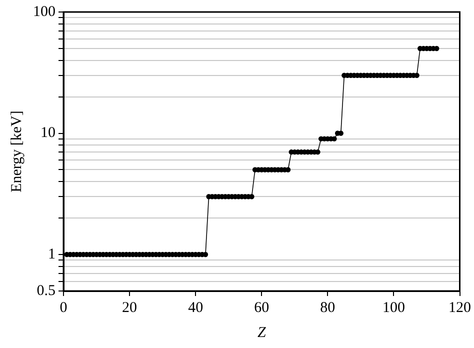 The image size is (474, 348). Describe the element at coordinates (48, 133) in the screenshot. I see `y-tick-label: 10` at that location.